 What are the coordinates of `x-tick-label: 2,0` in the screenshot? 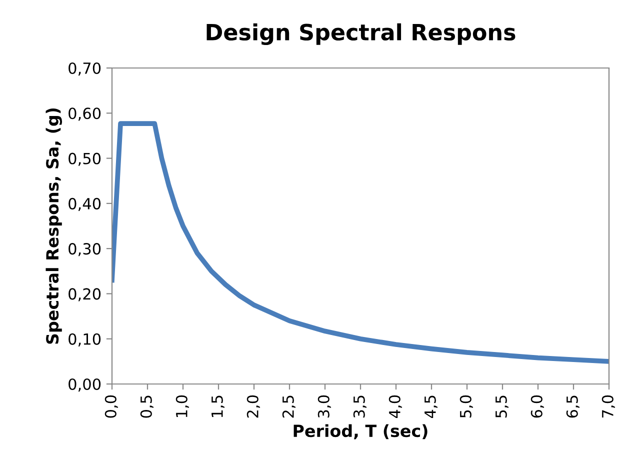 It's located at (253, 406).